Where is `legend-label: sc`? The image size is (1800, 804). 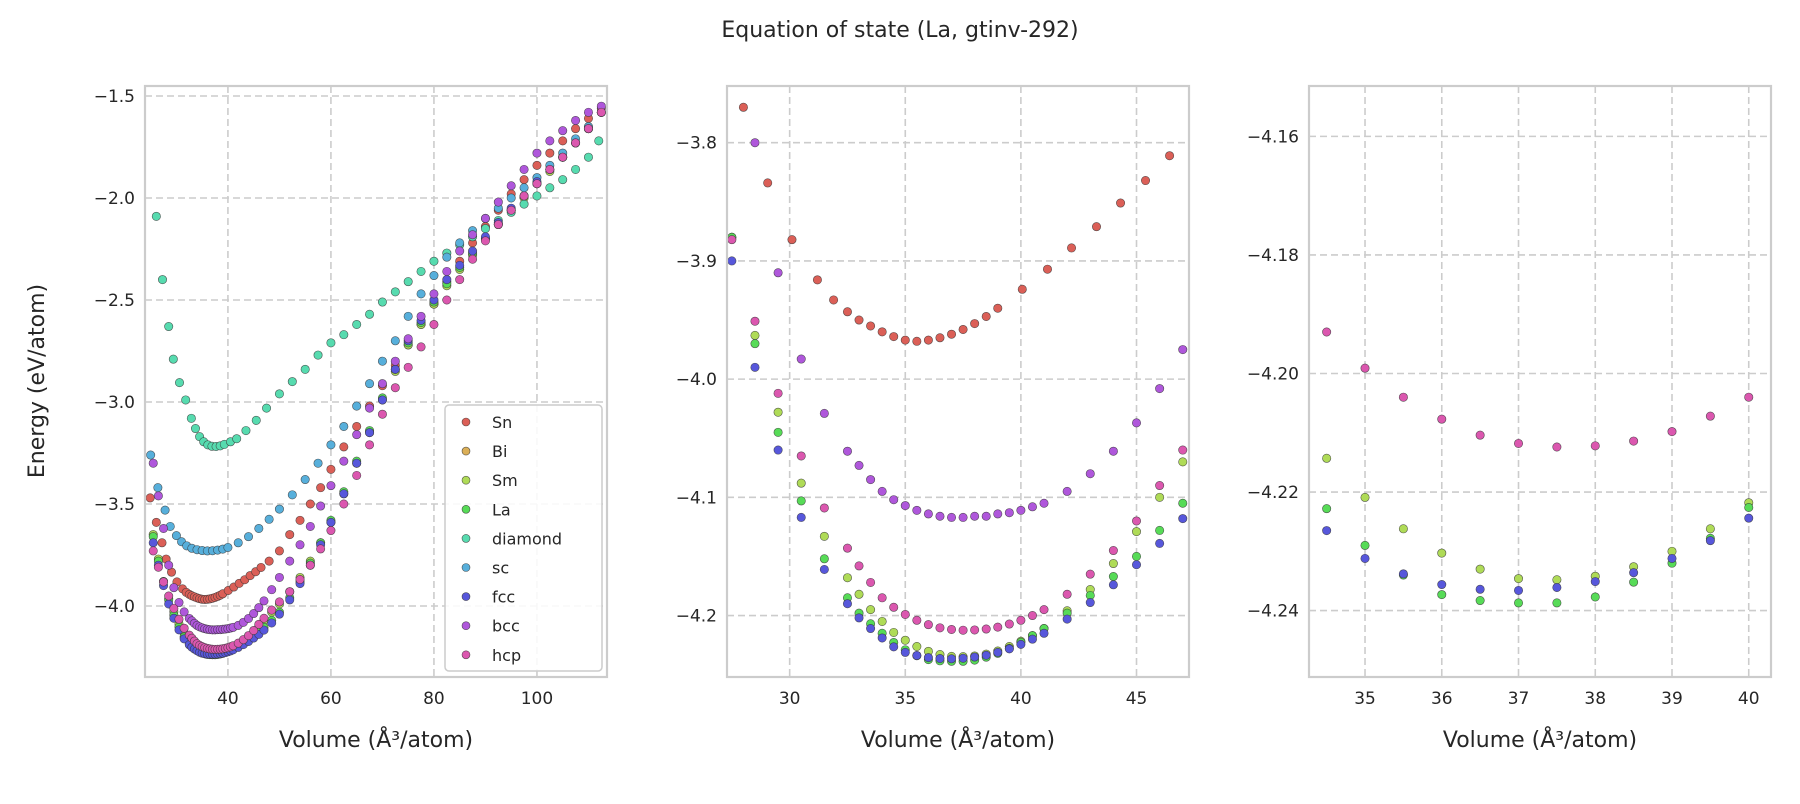 legend-label: sc is located at coordinates (500, 568).